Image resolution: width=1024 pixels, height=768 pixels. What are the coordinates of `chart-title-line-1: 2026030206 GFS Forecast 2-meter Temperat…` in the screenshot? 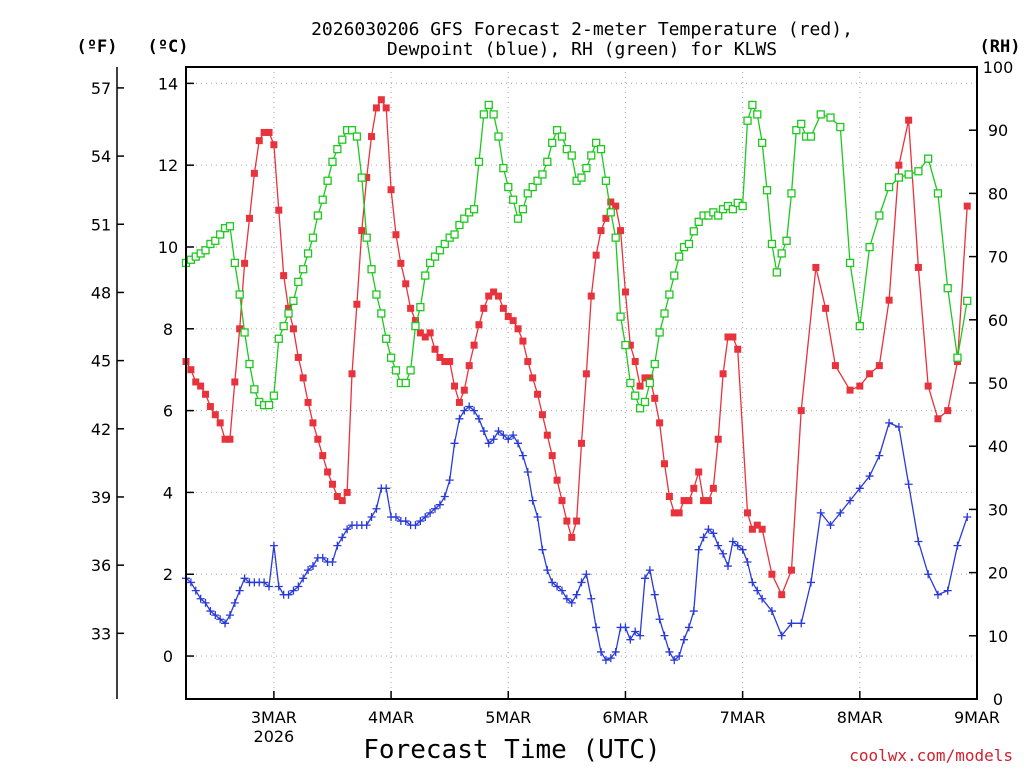 It's located at (582, 29).